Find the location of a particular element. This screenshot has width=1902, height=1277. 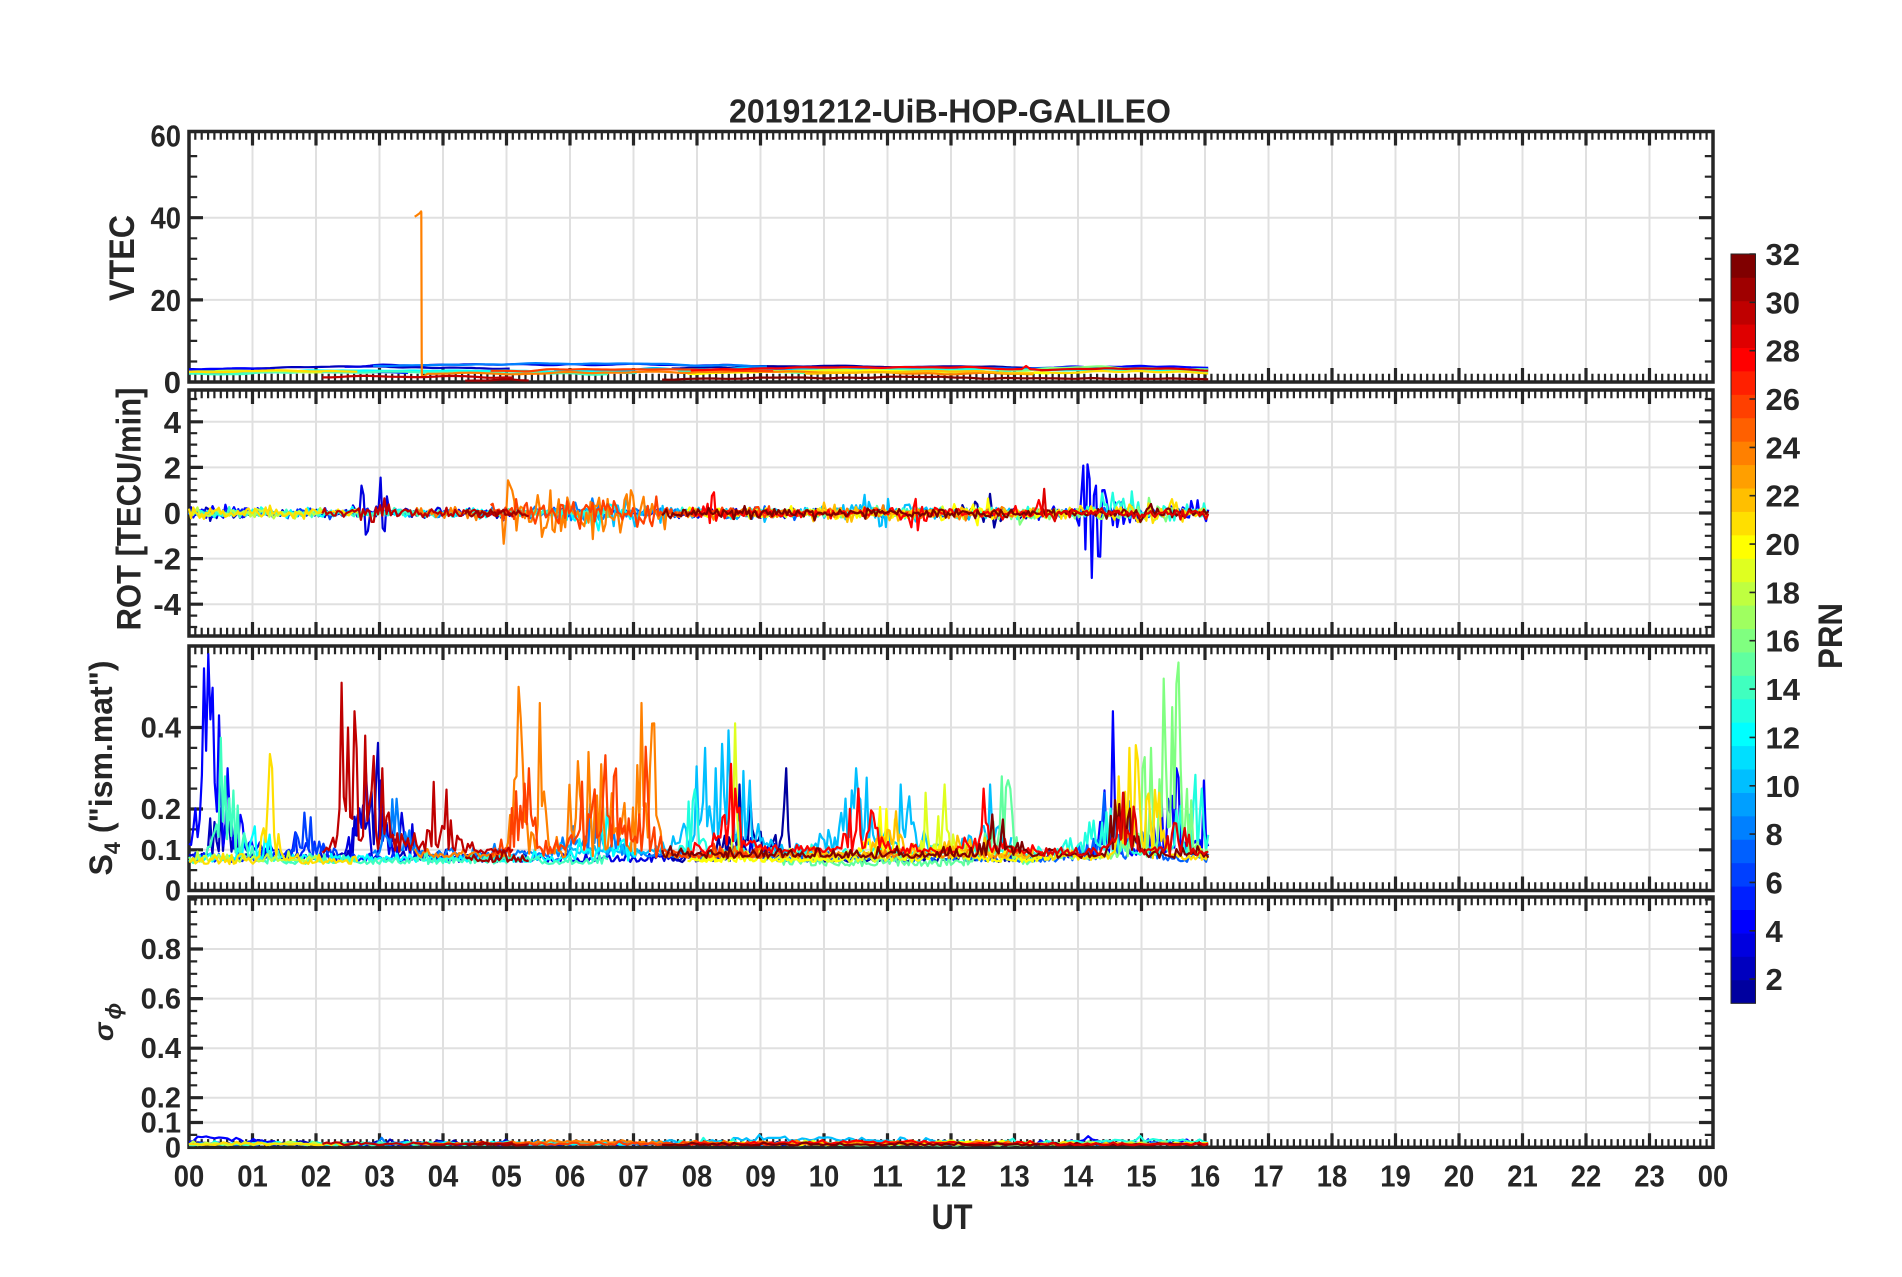

svg-text: 28 is located at coordinates (1783, 351).